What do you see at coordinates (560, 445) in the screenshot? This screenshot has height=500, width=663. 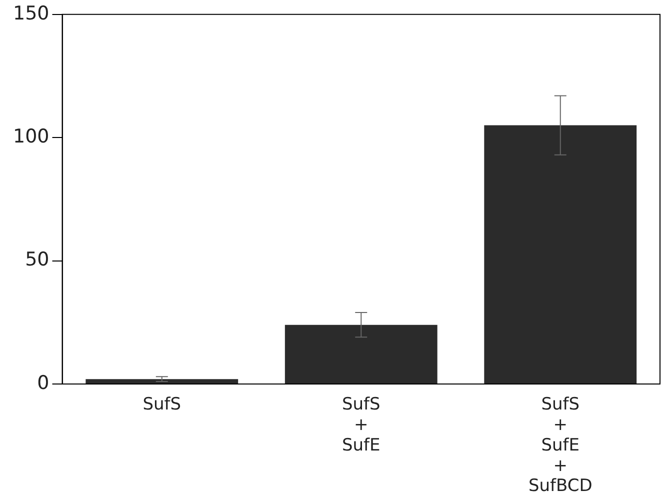 I see `x-tick-label: SufS + SufE + SufBCD` at bounding box center [560, 445].